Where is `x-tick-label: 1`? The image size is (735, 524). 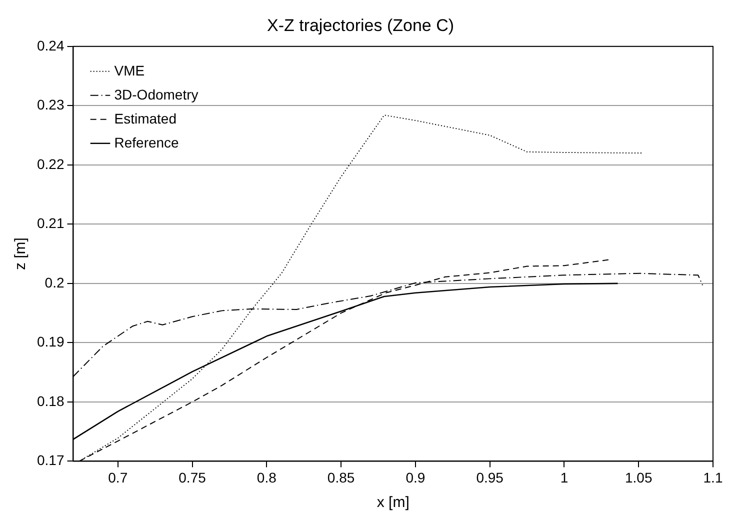
x-tick-label: 1 is located at coordinates (564, 477).